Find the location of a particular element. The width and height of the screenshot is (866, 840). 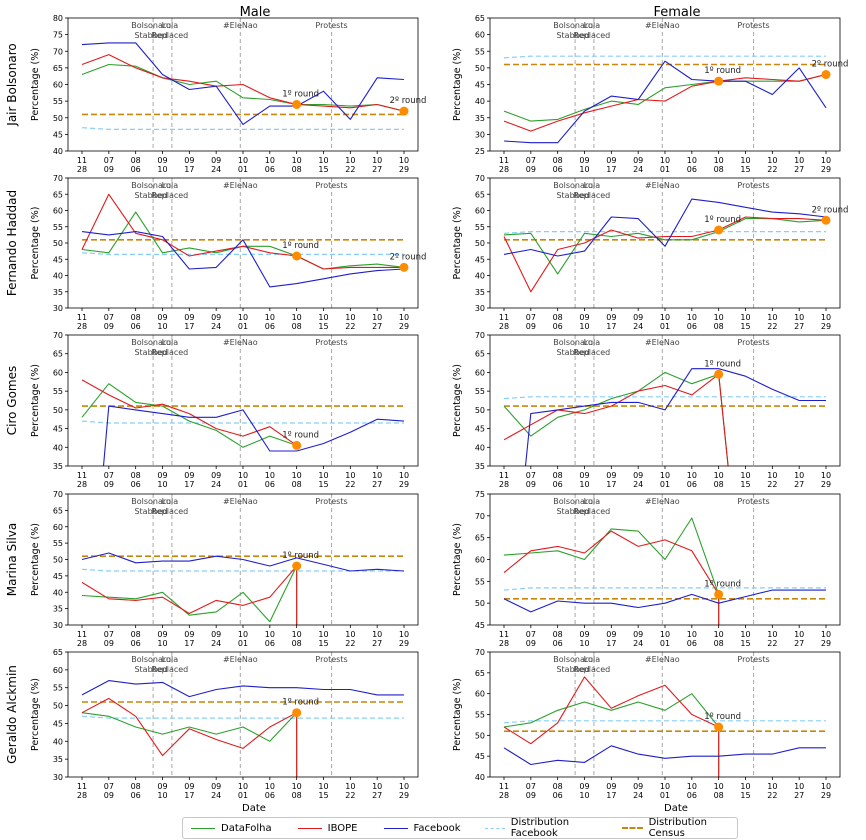

round-marker-2-round is located at coordinates (404, 111).